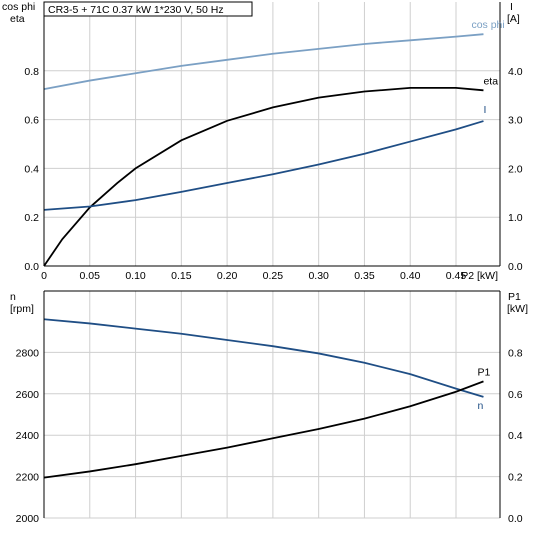 This screenshot has height=533, width=533. Describe the element at coordinates (515, 478) in the screenshot. I see `y-right-tick-label: 0.2` at that location.